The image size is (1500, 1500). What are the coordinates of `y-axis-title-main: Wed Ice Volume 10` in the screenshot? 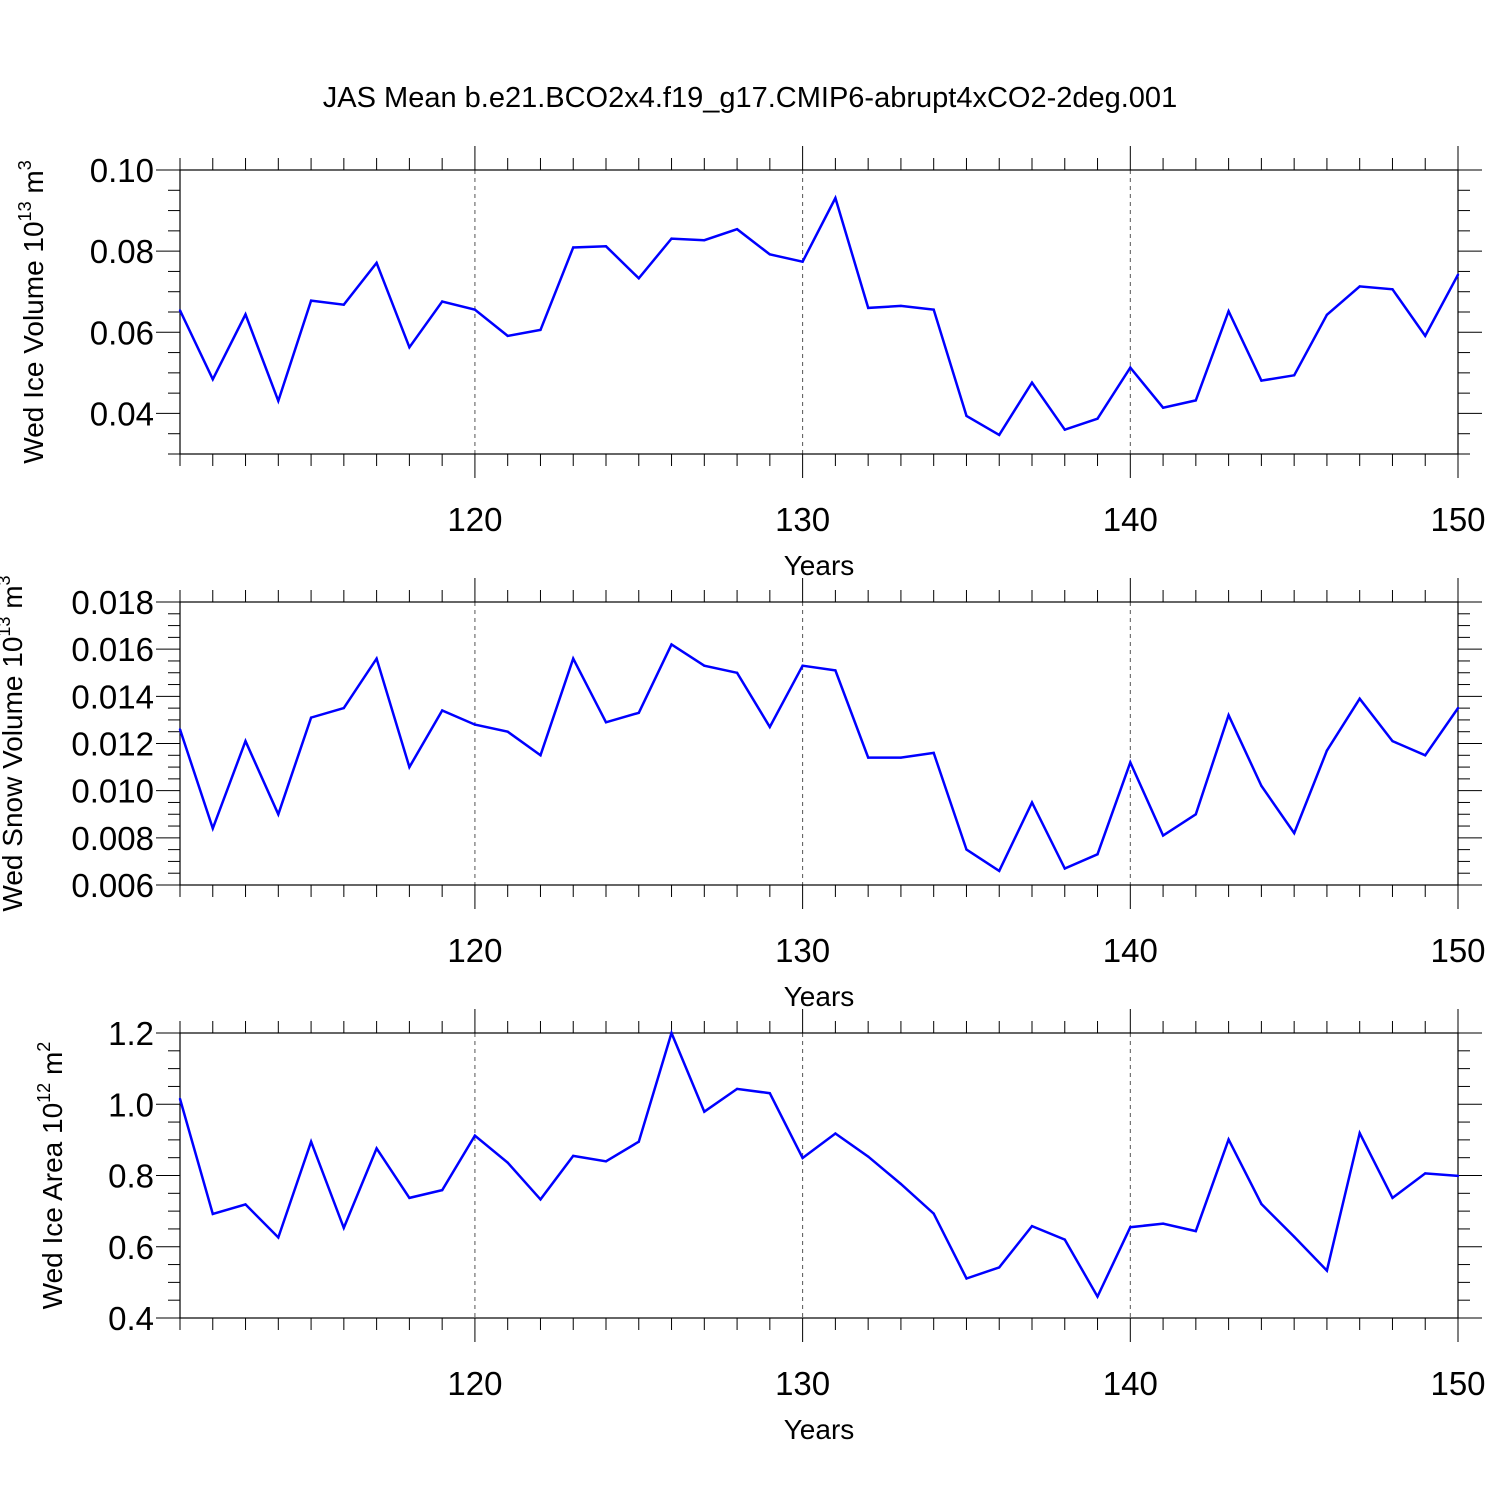 It's located at (33, 342).